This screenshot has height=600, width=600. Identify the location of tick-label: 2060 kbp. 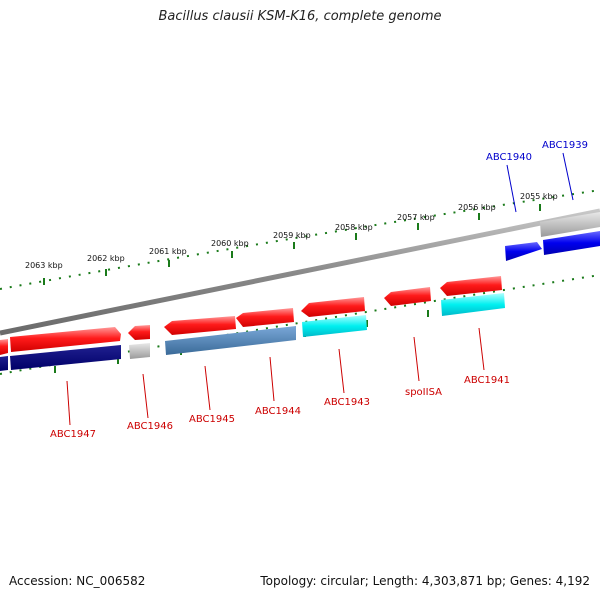
(230, 243).